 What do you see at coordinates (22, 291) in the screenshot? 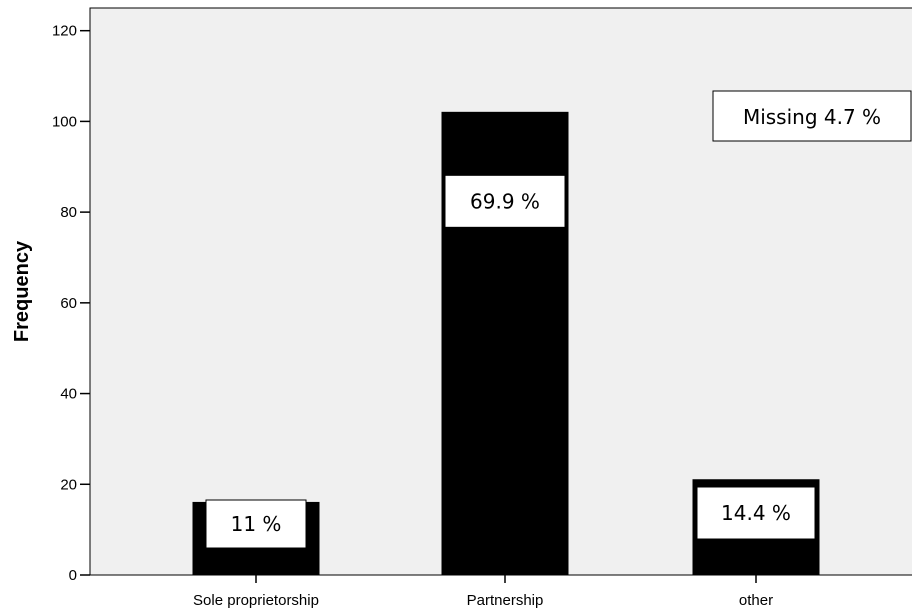
I see `y-axis-label: Frequency` at bounding box center [22, 291].